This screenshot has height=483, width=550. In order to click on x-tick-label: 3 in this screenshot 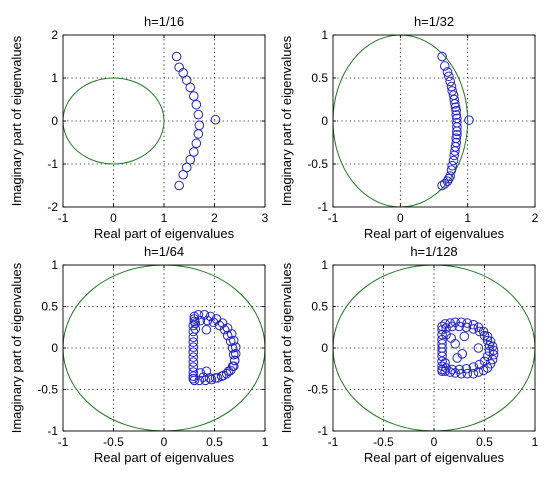, I will do `click(265, 218)`.